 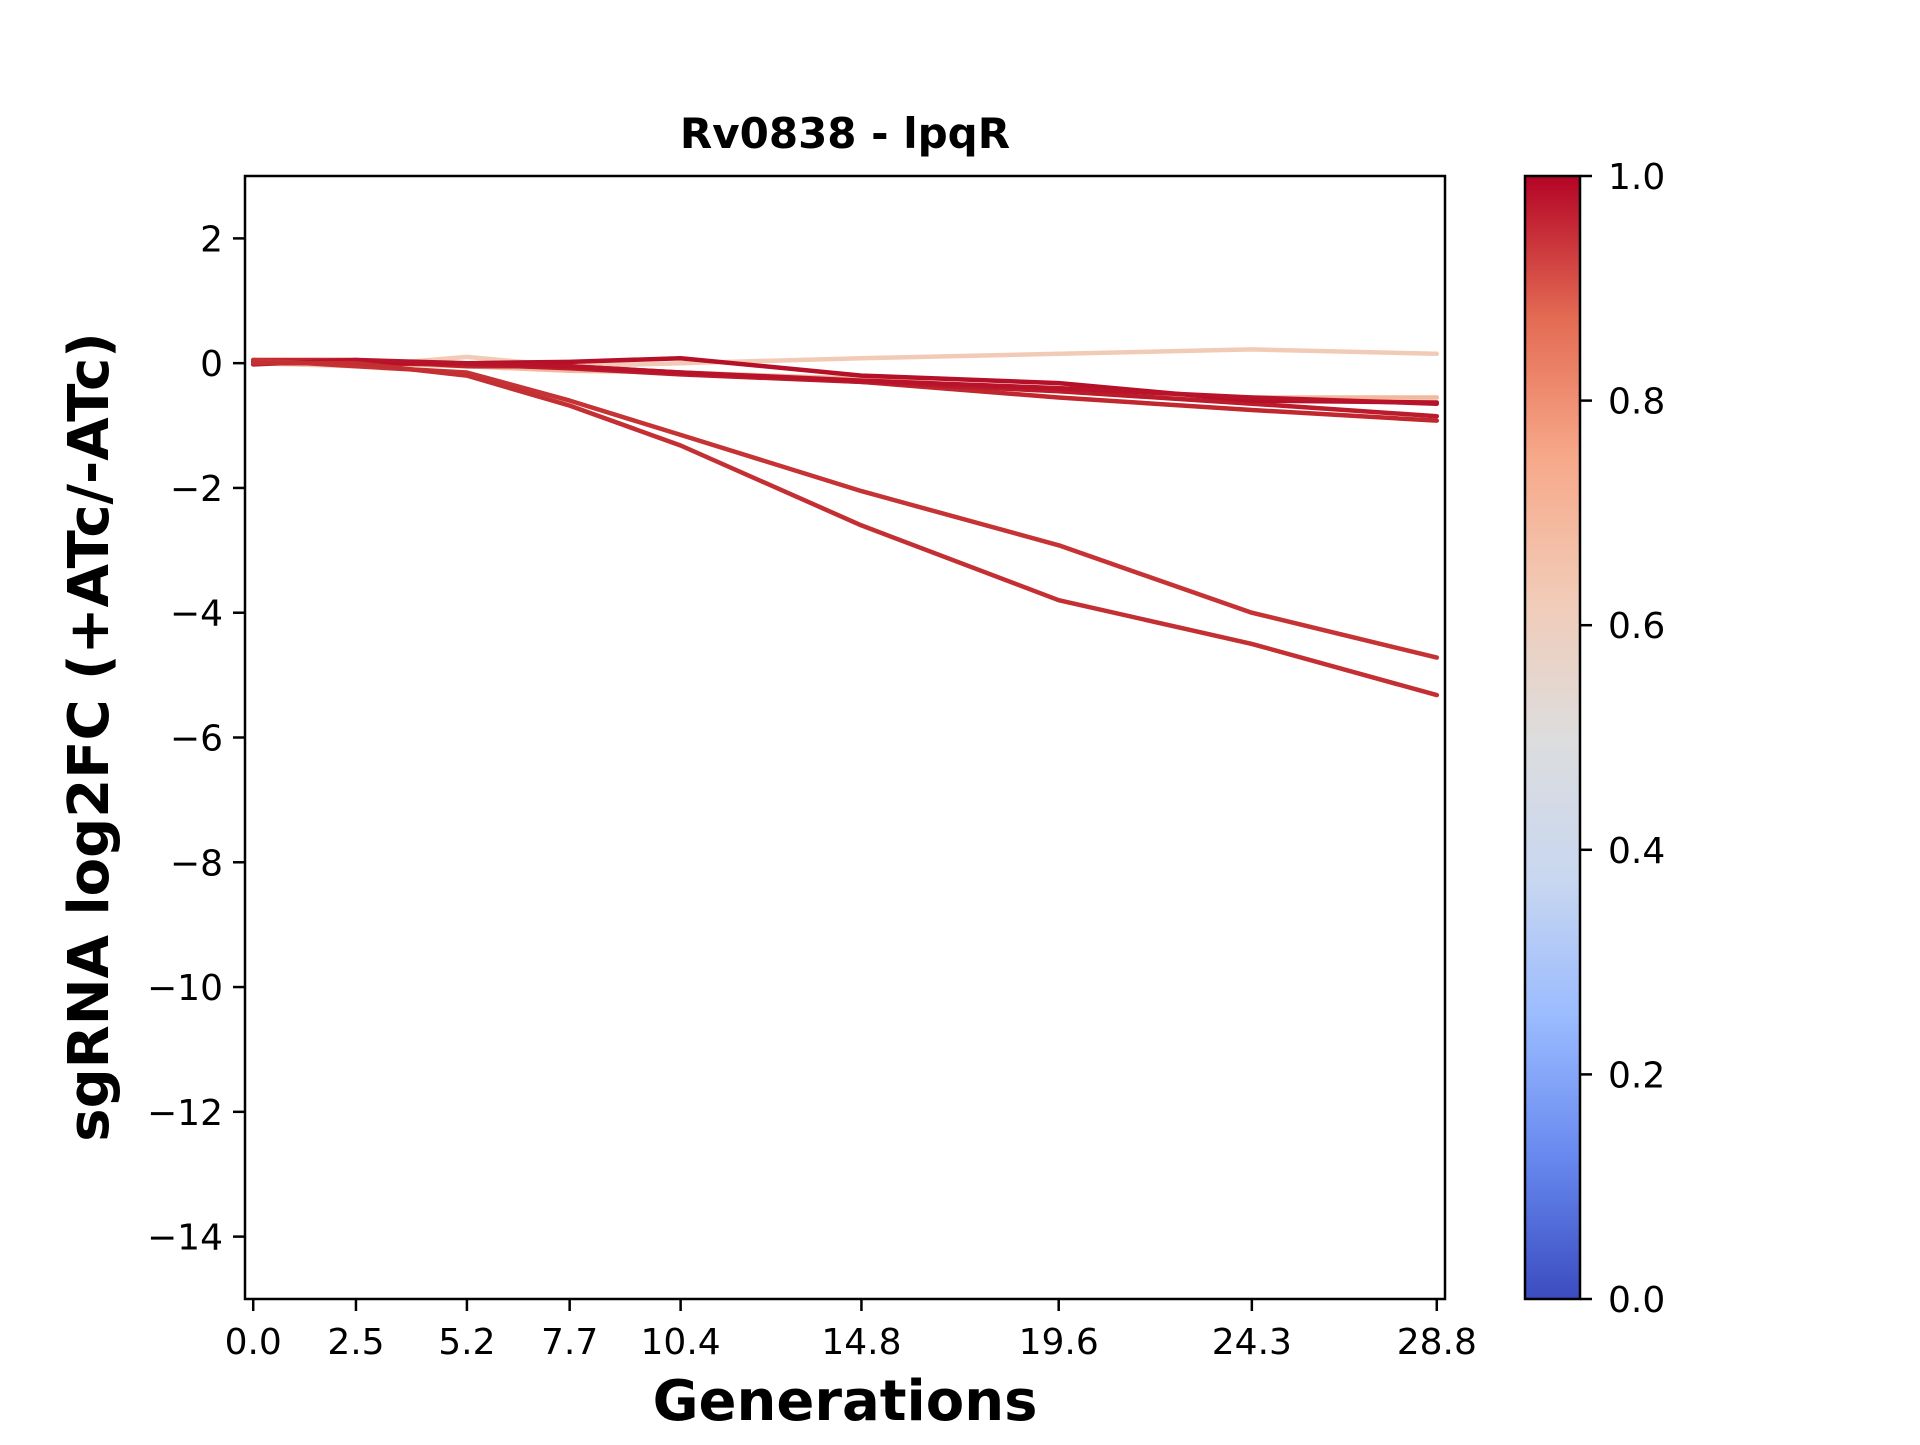 What do you see at coordinates (1636, 851) in the screenshot?
I see `colorbar-tick-label: 0.4` at bounding box center [1636, 851].